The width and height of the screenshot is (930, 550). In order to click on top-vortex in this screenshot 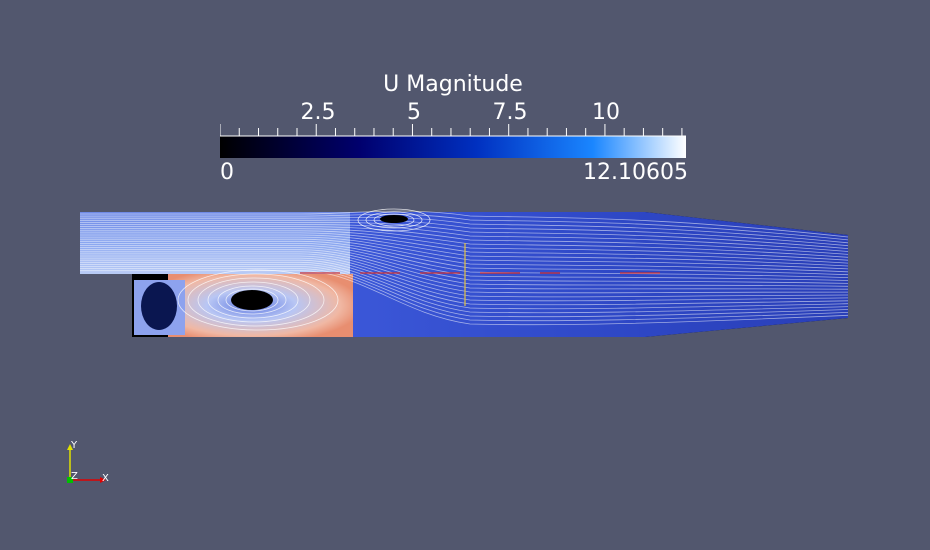, I will do `click(394, 220)`.